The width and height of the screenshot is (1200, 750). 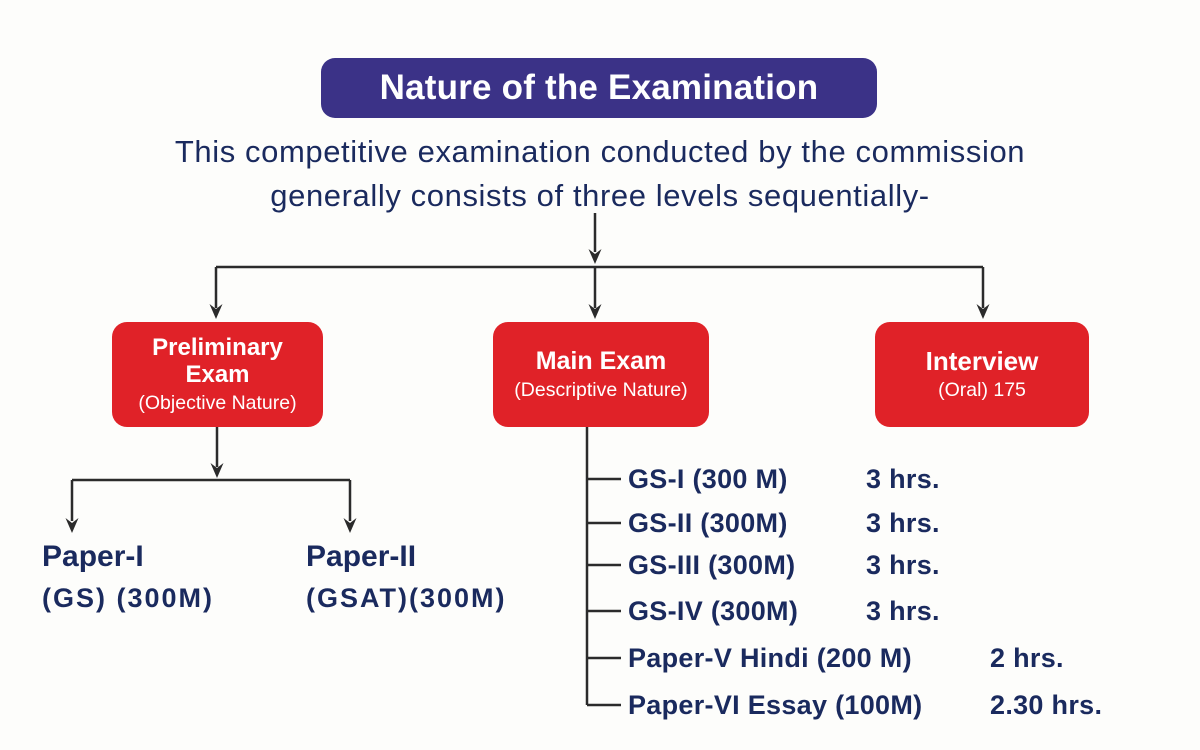 I want to click on node-main-title: Main Exam, so click(x=601, y=360).